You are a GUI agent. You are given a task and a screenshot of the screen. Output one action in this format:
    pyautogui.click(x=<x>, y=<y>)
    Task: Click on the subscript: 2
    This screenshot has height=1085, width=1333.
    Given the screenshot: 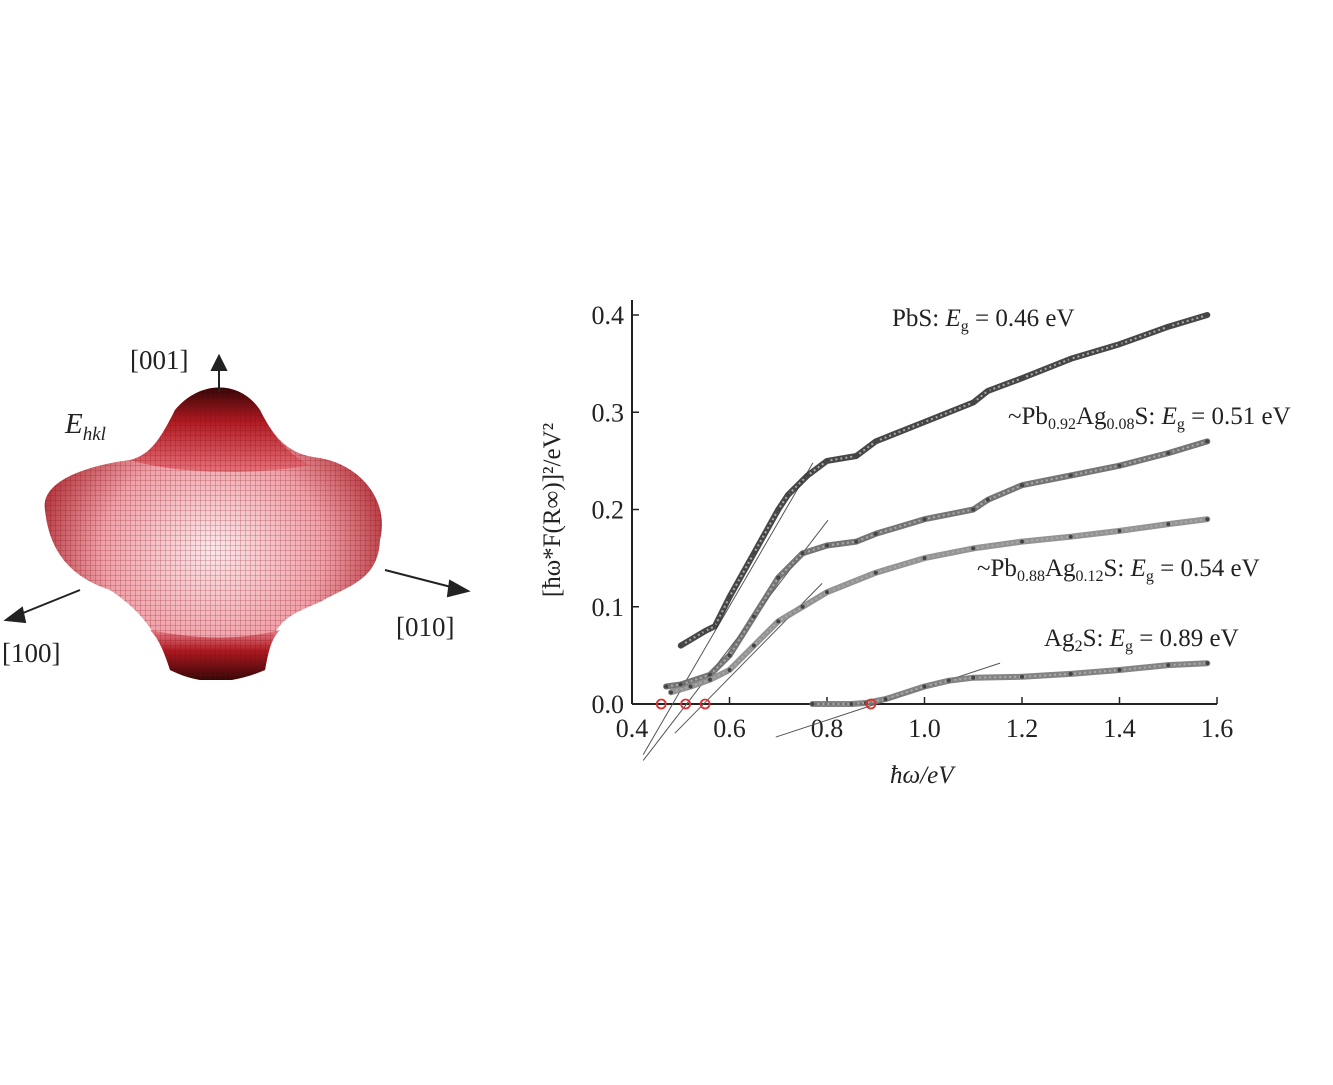 What is the action you would take?
    pyautogui.click(x=1078, y=646)
    